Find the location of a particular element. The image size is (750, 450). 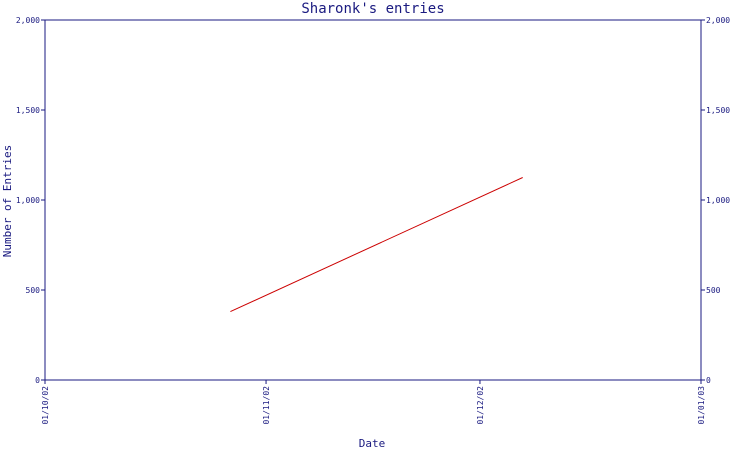

y-tick-label-right: 2,000 is located at coordinates (718, 20).